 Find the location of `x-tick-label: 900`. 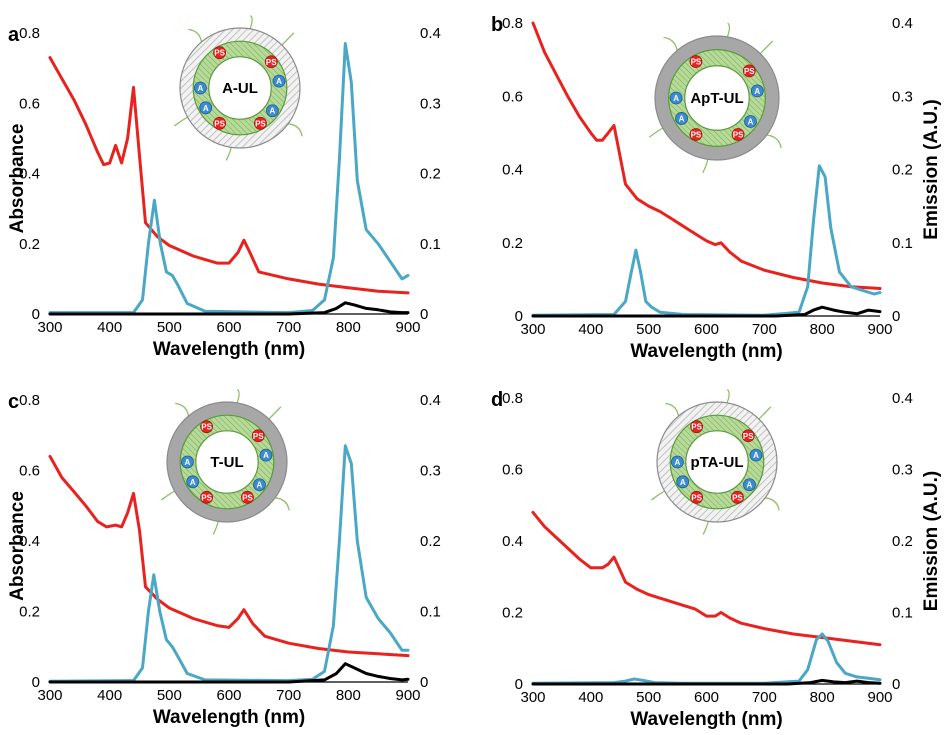

x-tick-label: 900 is located at coordinates (879, 329).